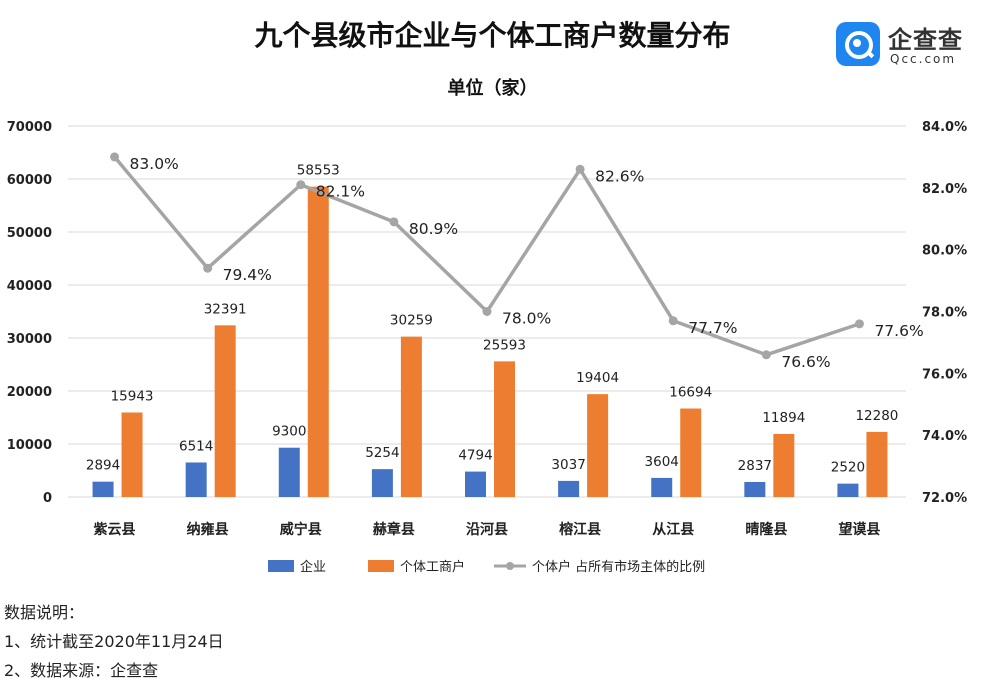 Image resolution: width=985 pixels, height=693 pixels. What do you see at coordinates (876, 416) in the screenshot?
I see `bar-data-label: 12280` at bounding box center [876, 416].